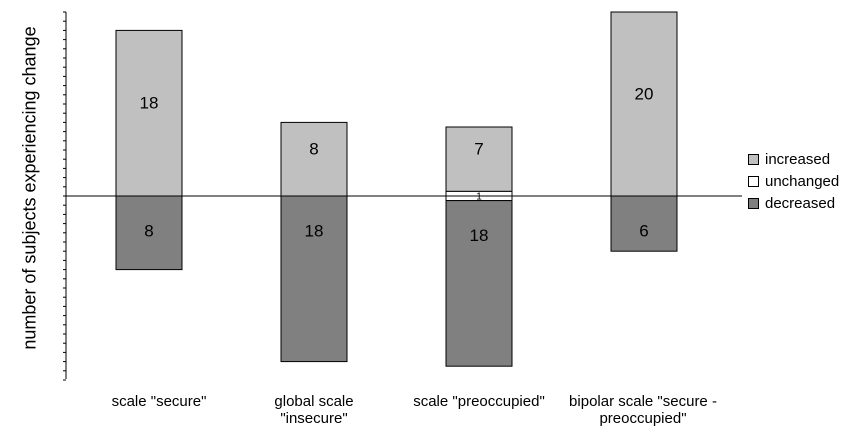 The height and width of the screenshot is (431, 854). I want to click on y-axis-label: number of subjects experiencing change, so click(29, 188).